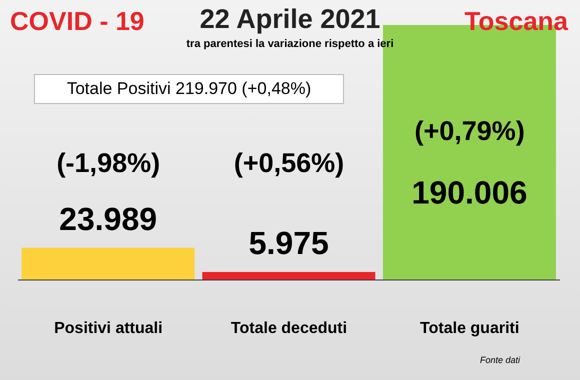 The height and width of the screenshot is (380, 580). What do you see at coordinates (109, 163) in the screenshot?
I see `annotation: (-1,98%)` at bounding box center [109, 163].